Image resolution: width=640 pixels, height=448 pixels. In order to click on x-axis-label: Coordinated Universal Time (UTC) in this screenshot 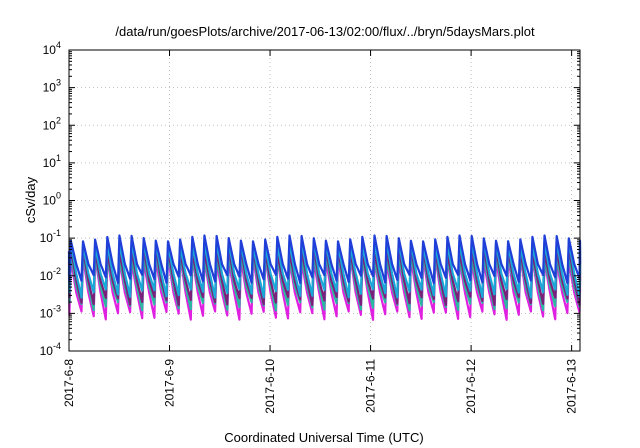, I will do `click(323, 437)`.